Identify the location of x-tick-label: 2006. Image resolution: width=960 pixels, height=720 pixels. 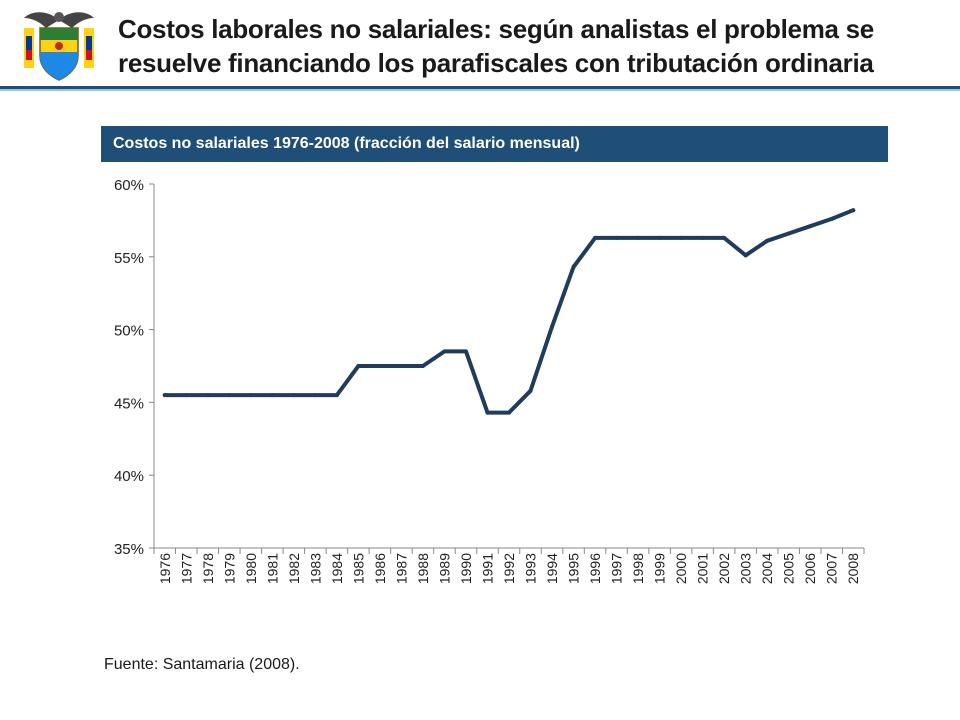
(810, 568).